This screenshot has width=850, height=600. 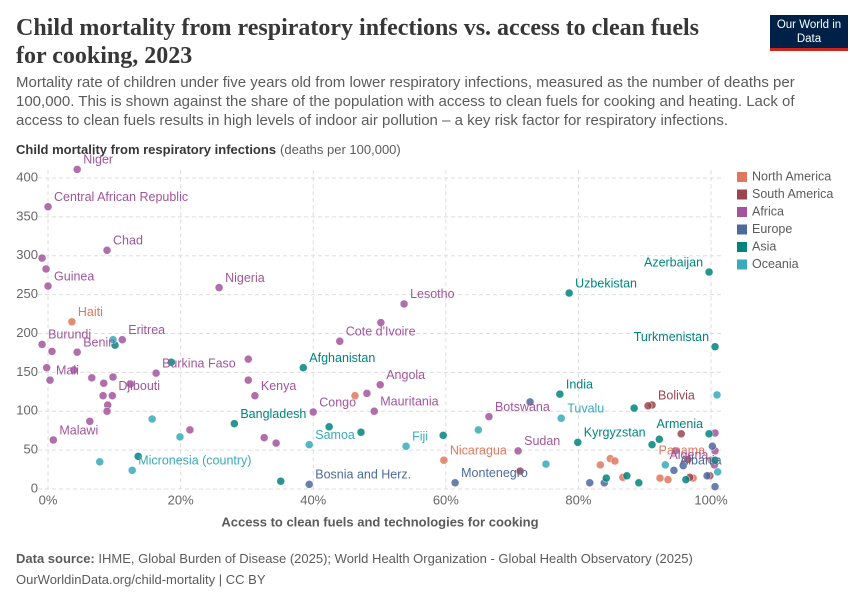 I want to click on point-label: Uzbekistan, so click(x=606, y=283).